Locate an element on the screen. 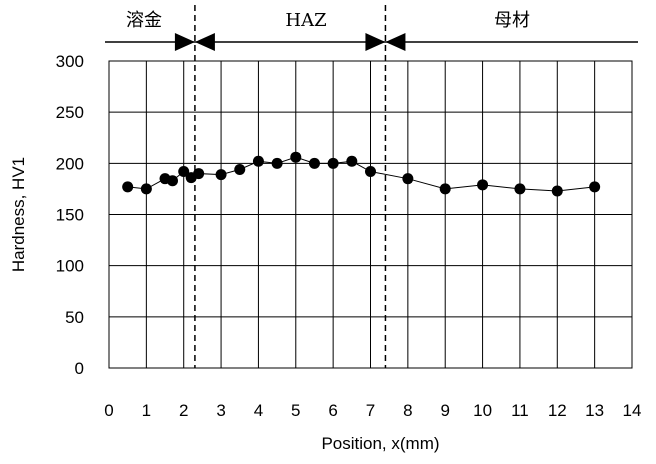 This screenshot has width=656, height=464. x-tick-label: 5 is located at coordinates (295, 410).